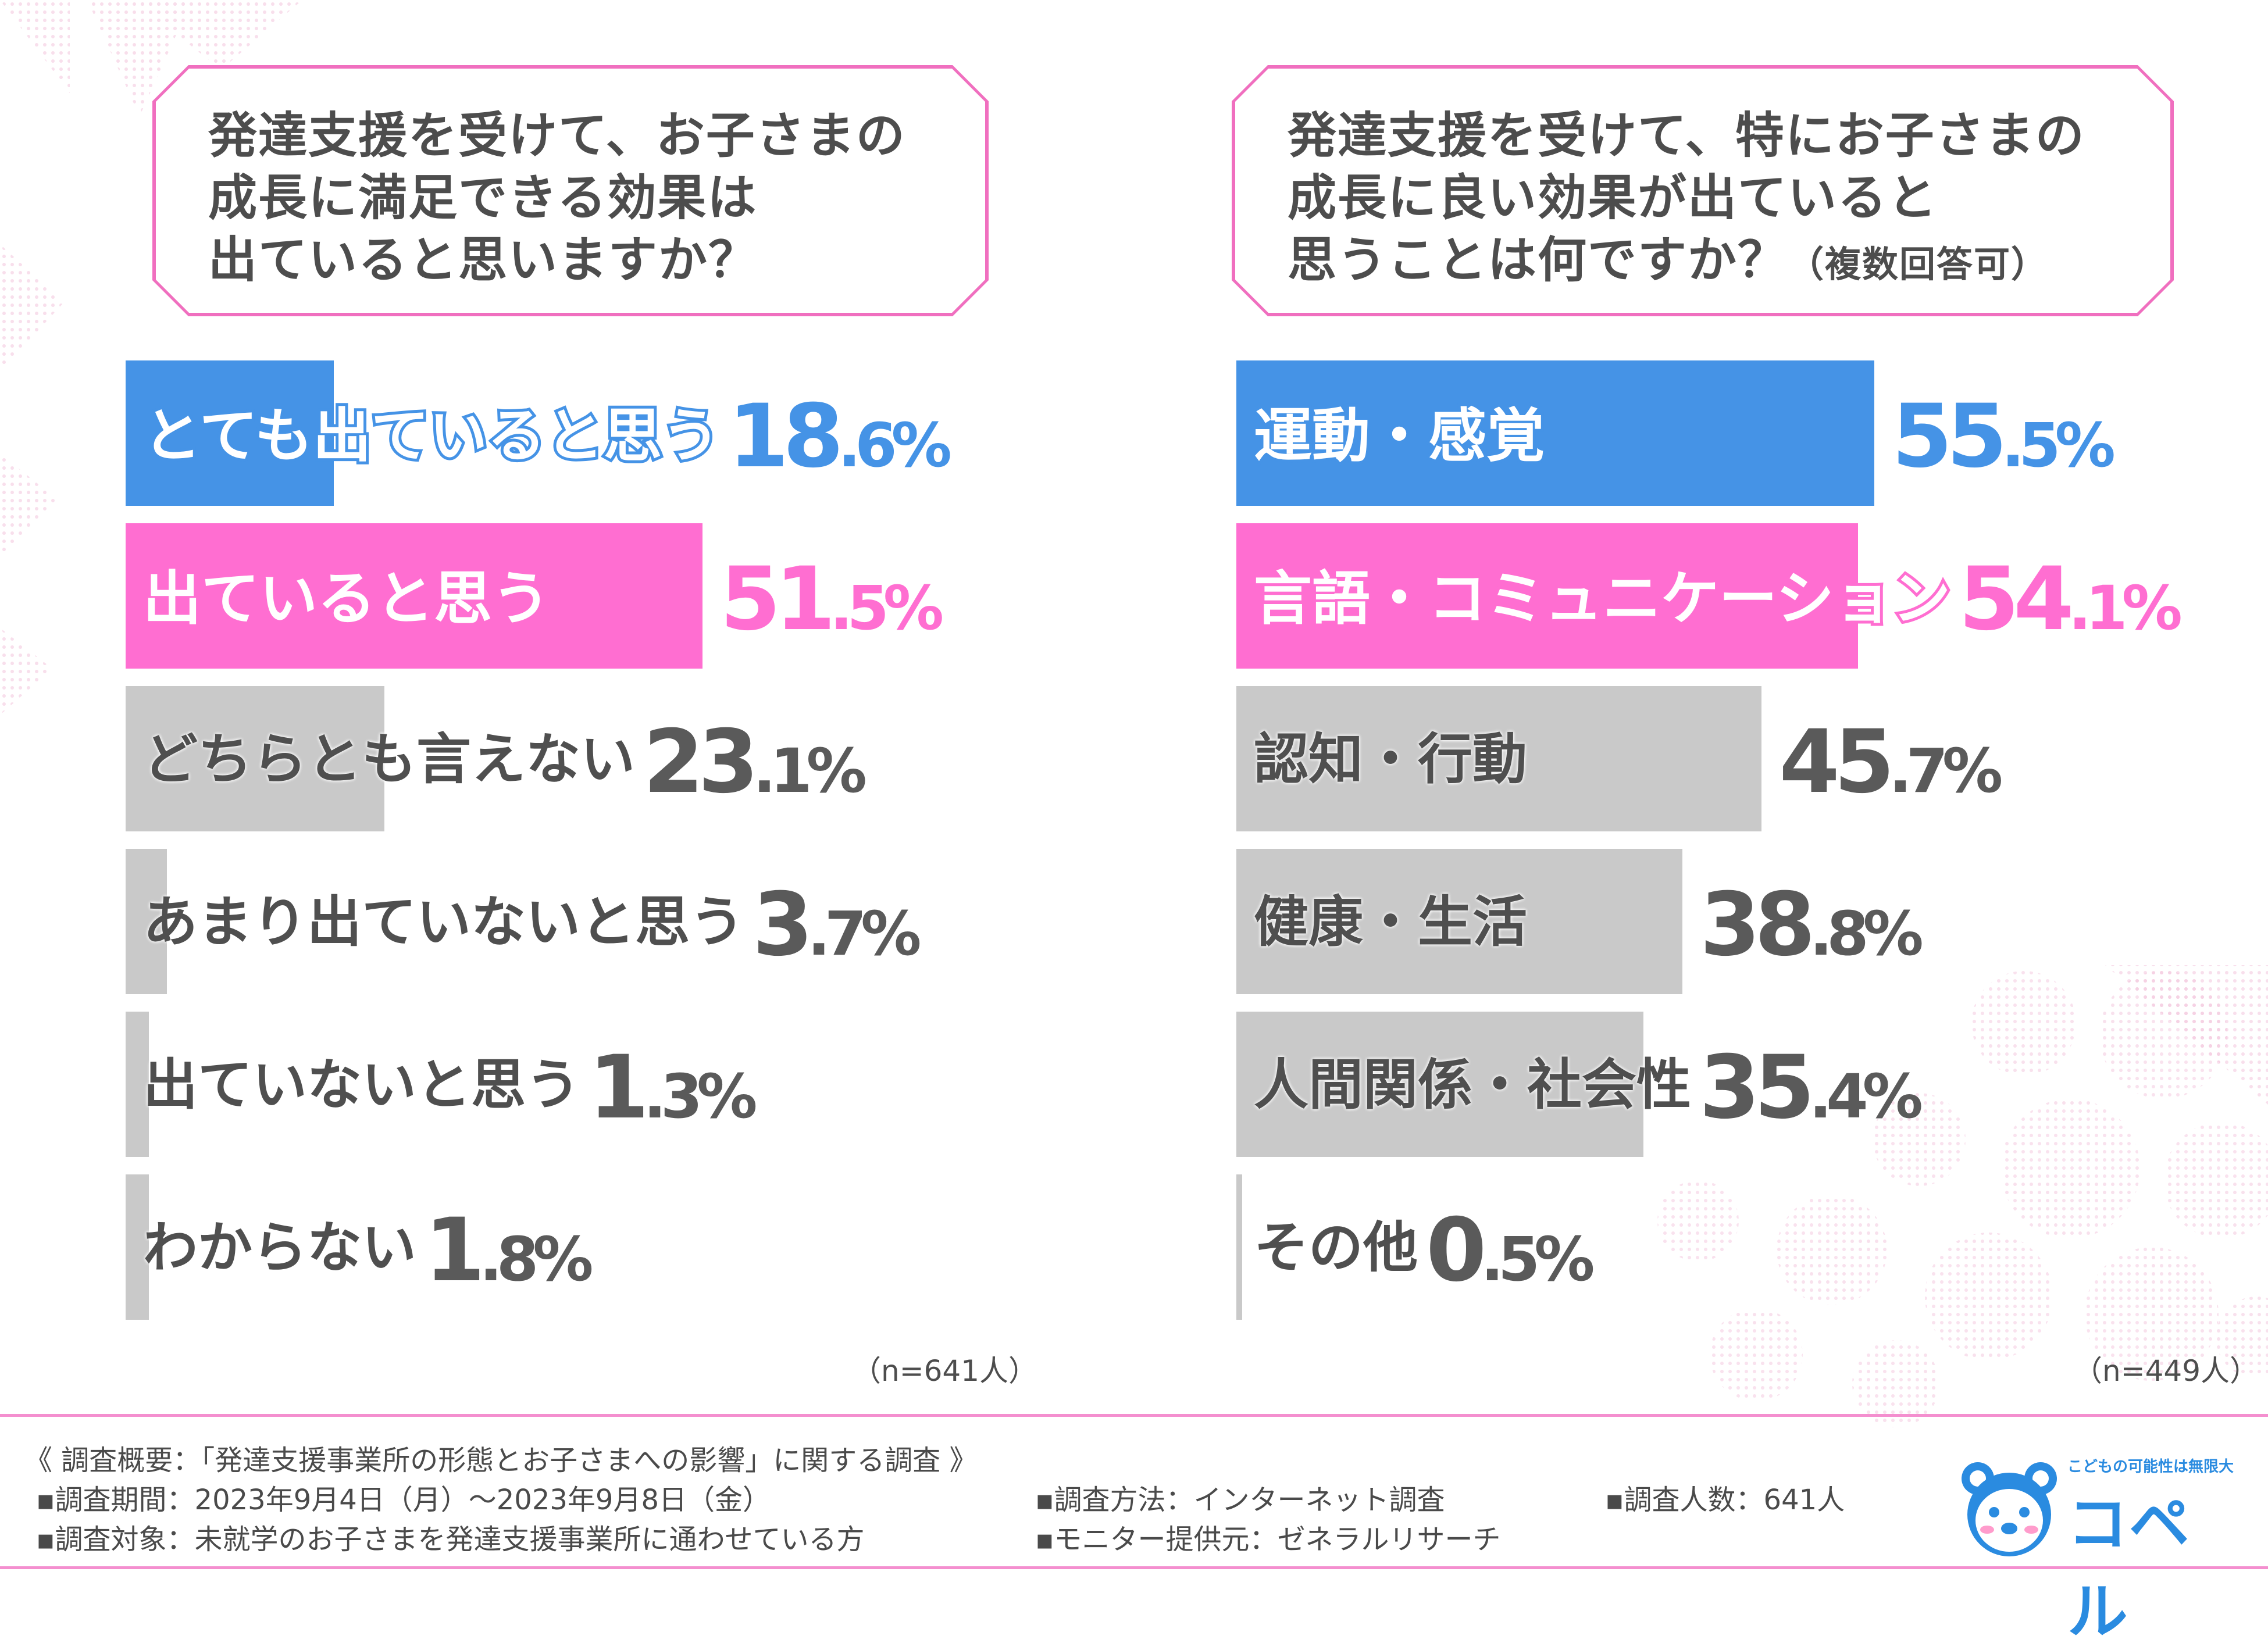 Image resolution: width=2268 pixels, height=1650 pixels. Describe the element at coordinates (783, 925) in the screenshot. I see `value-integer: 3` at that location.